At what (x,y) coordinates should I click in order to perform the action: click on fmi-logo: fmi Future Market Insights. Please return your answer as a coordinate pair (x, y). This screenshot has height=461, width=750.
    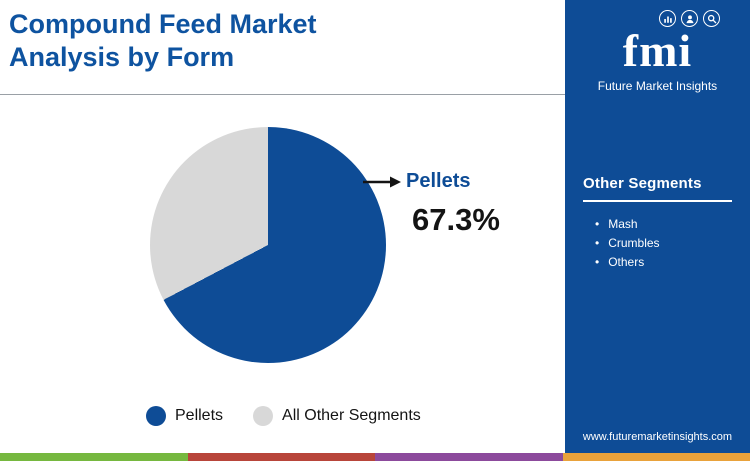
    Looking at the image, I should click on (657, 46).